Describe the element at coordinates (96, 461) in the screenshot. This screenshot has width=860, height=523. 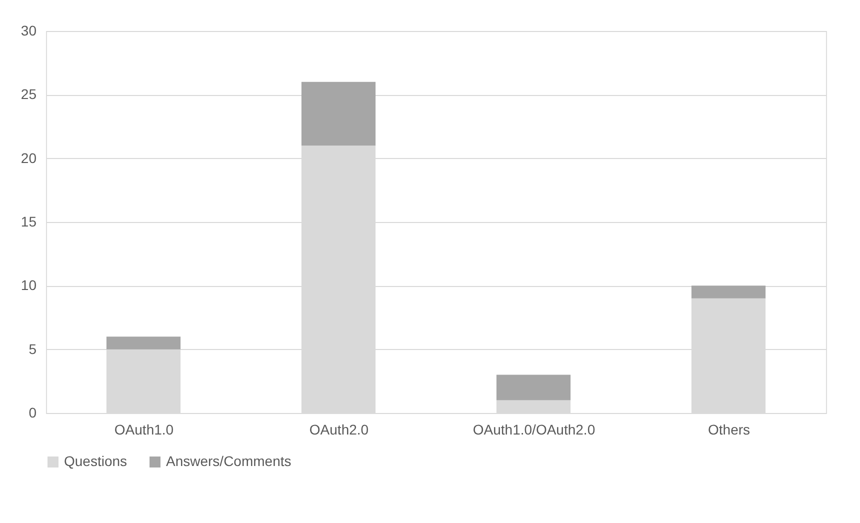
I see `legend-label: Questions` at that location.